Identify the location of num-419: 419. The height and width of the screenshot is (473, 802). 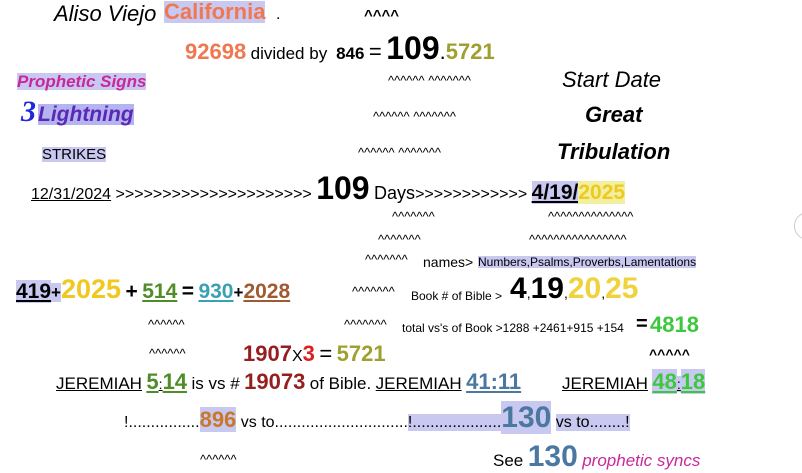
(34, 291).